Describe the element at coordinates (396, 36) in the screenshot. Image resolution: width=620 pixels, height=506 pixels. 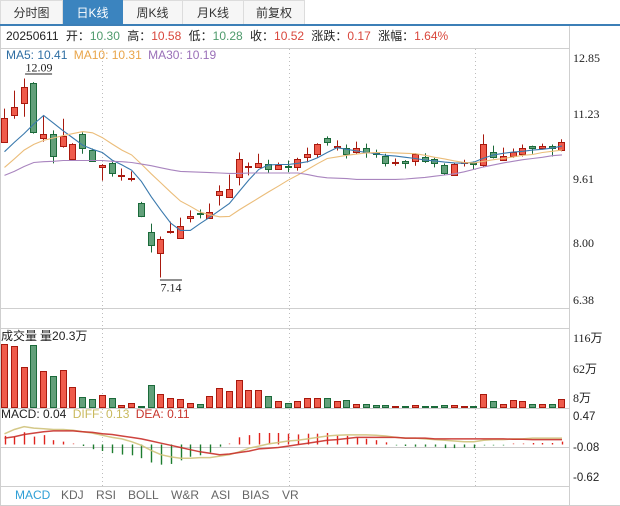
I see `change-pct-label: 涨幅：` at that location.